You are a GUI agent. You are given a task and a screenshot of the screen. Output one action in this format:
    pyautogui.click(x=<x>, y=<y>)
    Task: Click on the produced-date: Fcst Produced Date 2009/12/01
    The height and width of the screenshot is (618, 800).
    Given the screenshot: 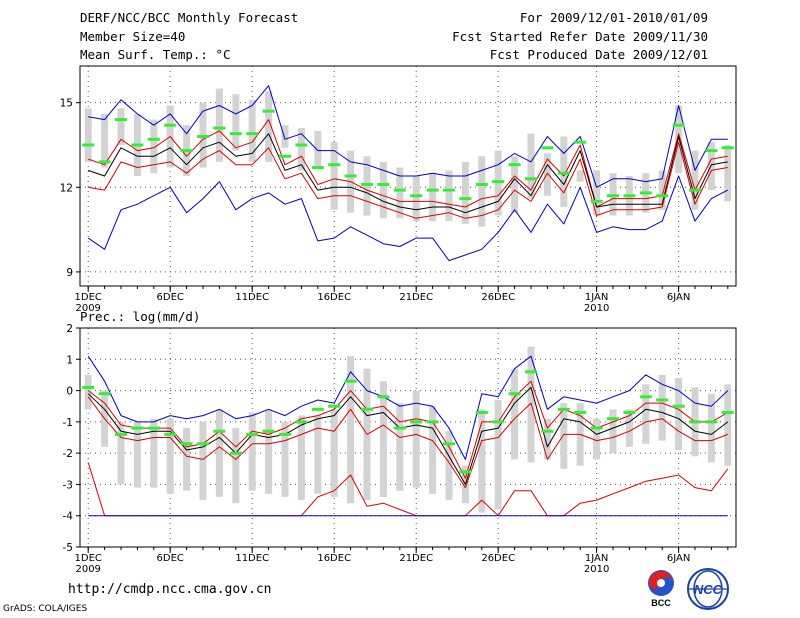 What is the action you would take?
    pyautogui.click(x=598, y=54)
    